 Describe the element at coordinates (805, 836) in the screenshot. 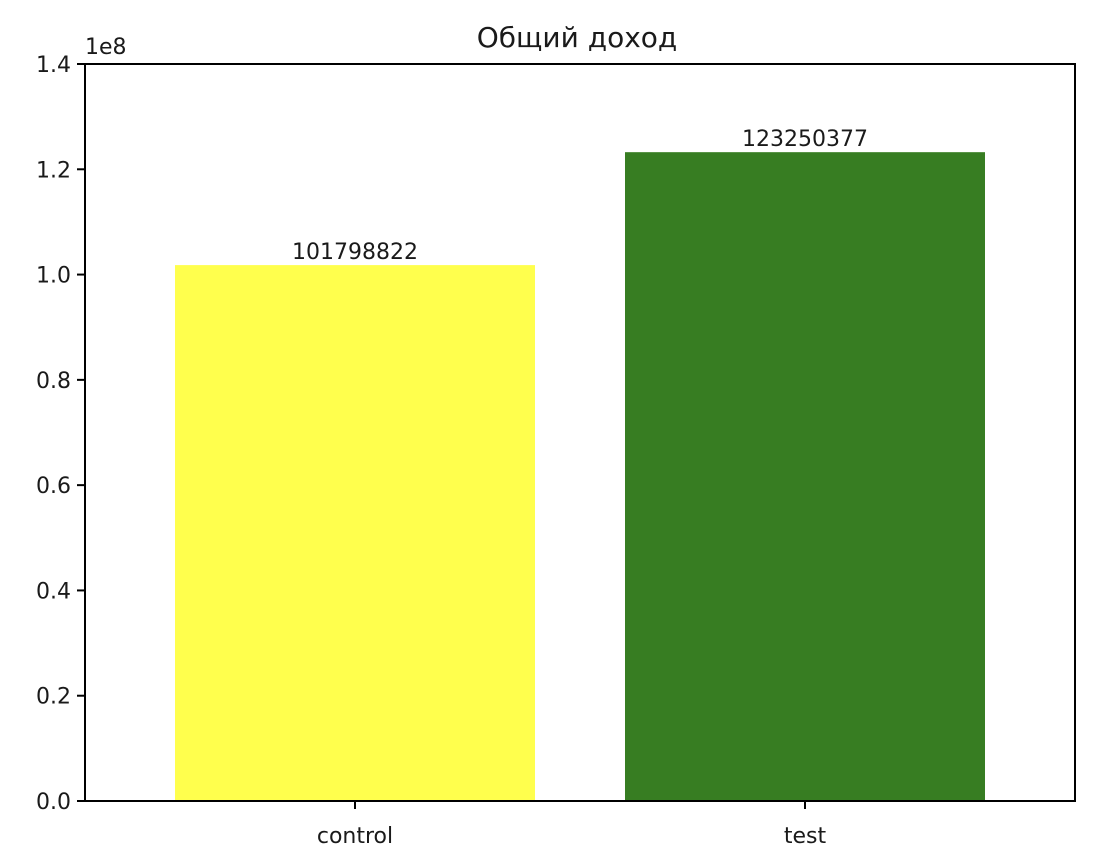

I see `x-tick-label-test: test` at that location.